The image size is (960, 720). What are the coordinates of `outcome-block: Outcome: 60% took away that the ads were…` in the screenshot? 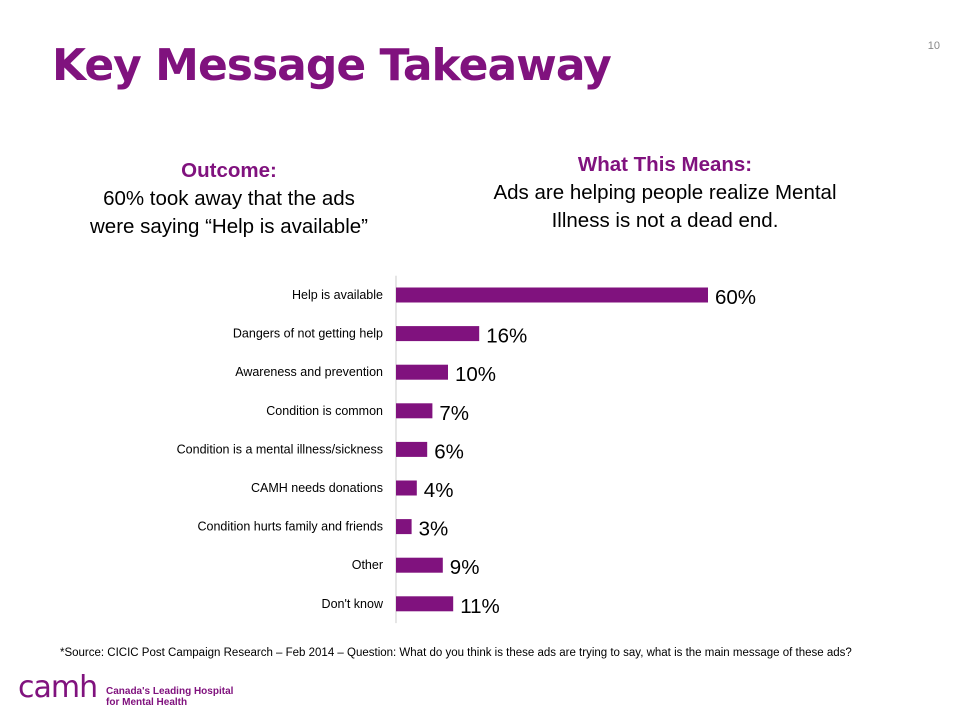 It's located at (229, 199).